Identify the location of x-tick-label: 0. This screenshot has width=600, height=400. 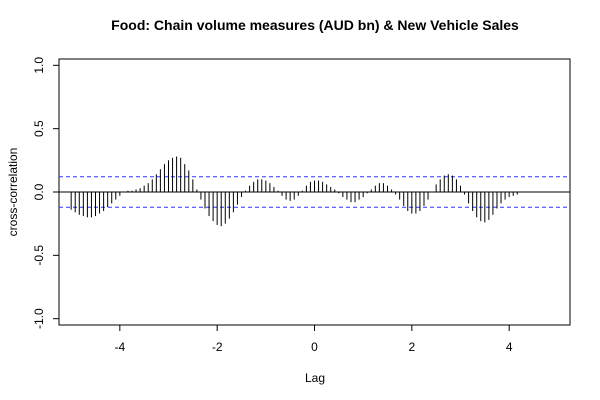
(314, 347).